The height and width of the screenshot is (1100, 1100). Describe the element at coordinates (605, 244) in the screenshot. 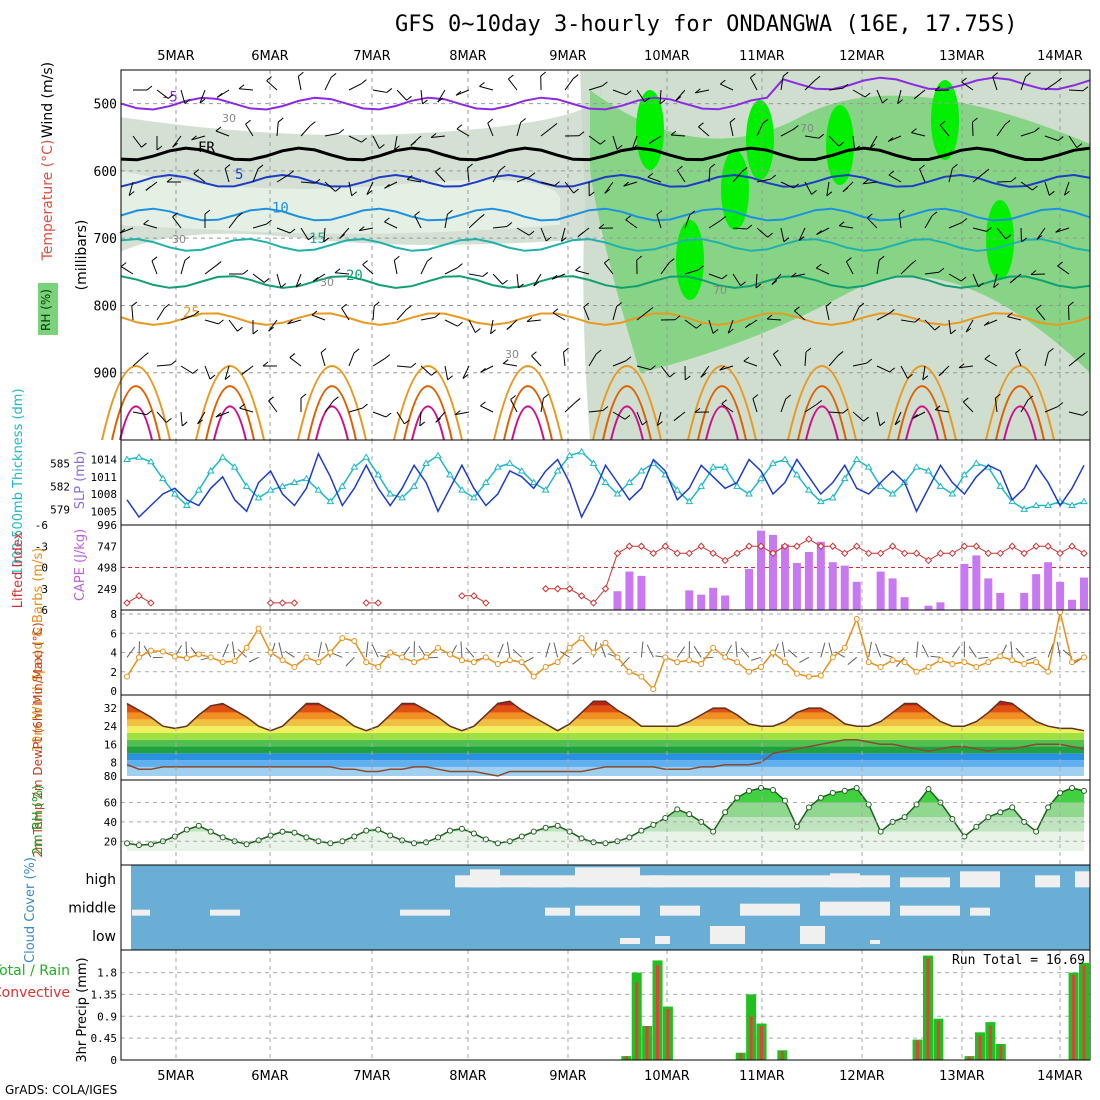

I see `isotherm-line` at that location.